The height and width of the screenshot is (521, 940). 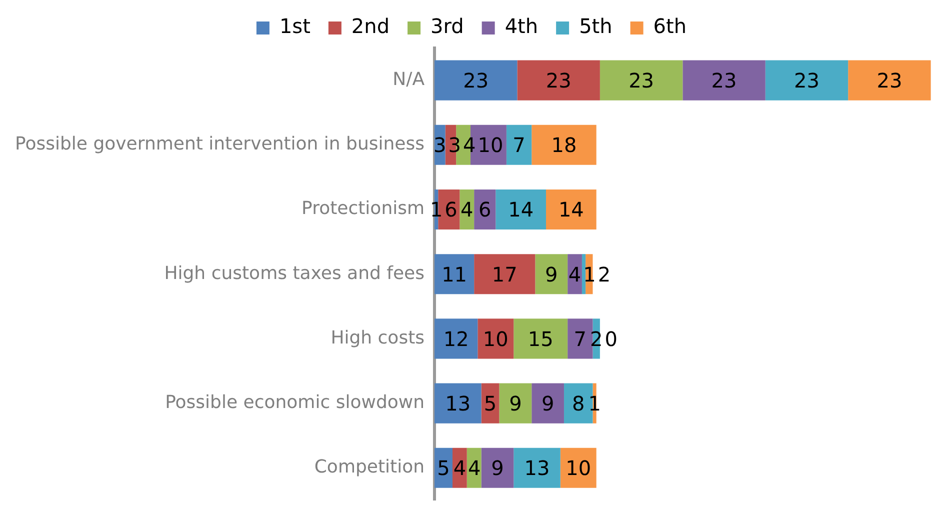 I want to click on data-label: 2, so click(x=604, y=274).